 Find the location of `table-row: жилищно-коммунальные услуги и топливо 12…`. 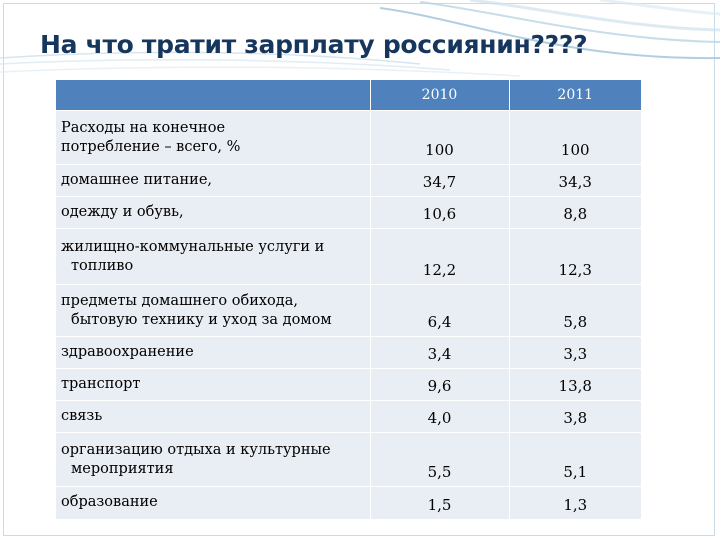

table-row: жилищно-коммунальные услуги и топливо 12… is located at coordinates (348, 256).